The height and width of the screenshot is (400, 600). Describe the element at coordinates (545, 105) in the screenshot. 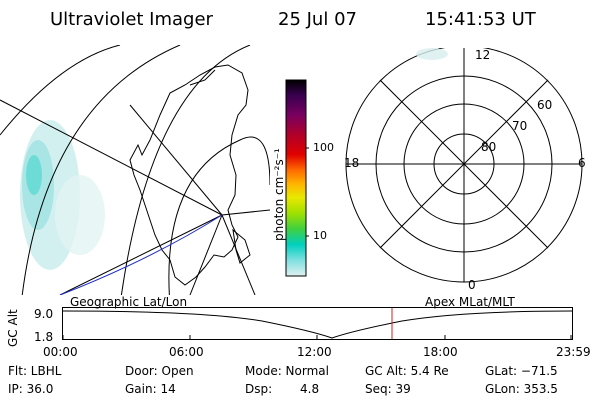

I see `mlat-label-60: 60` at that location.